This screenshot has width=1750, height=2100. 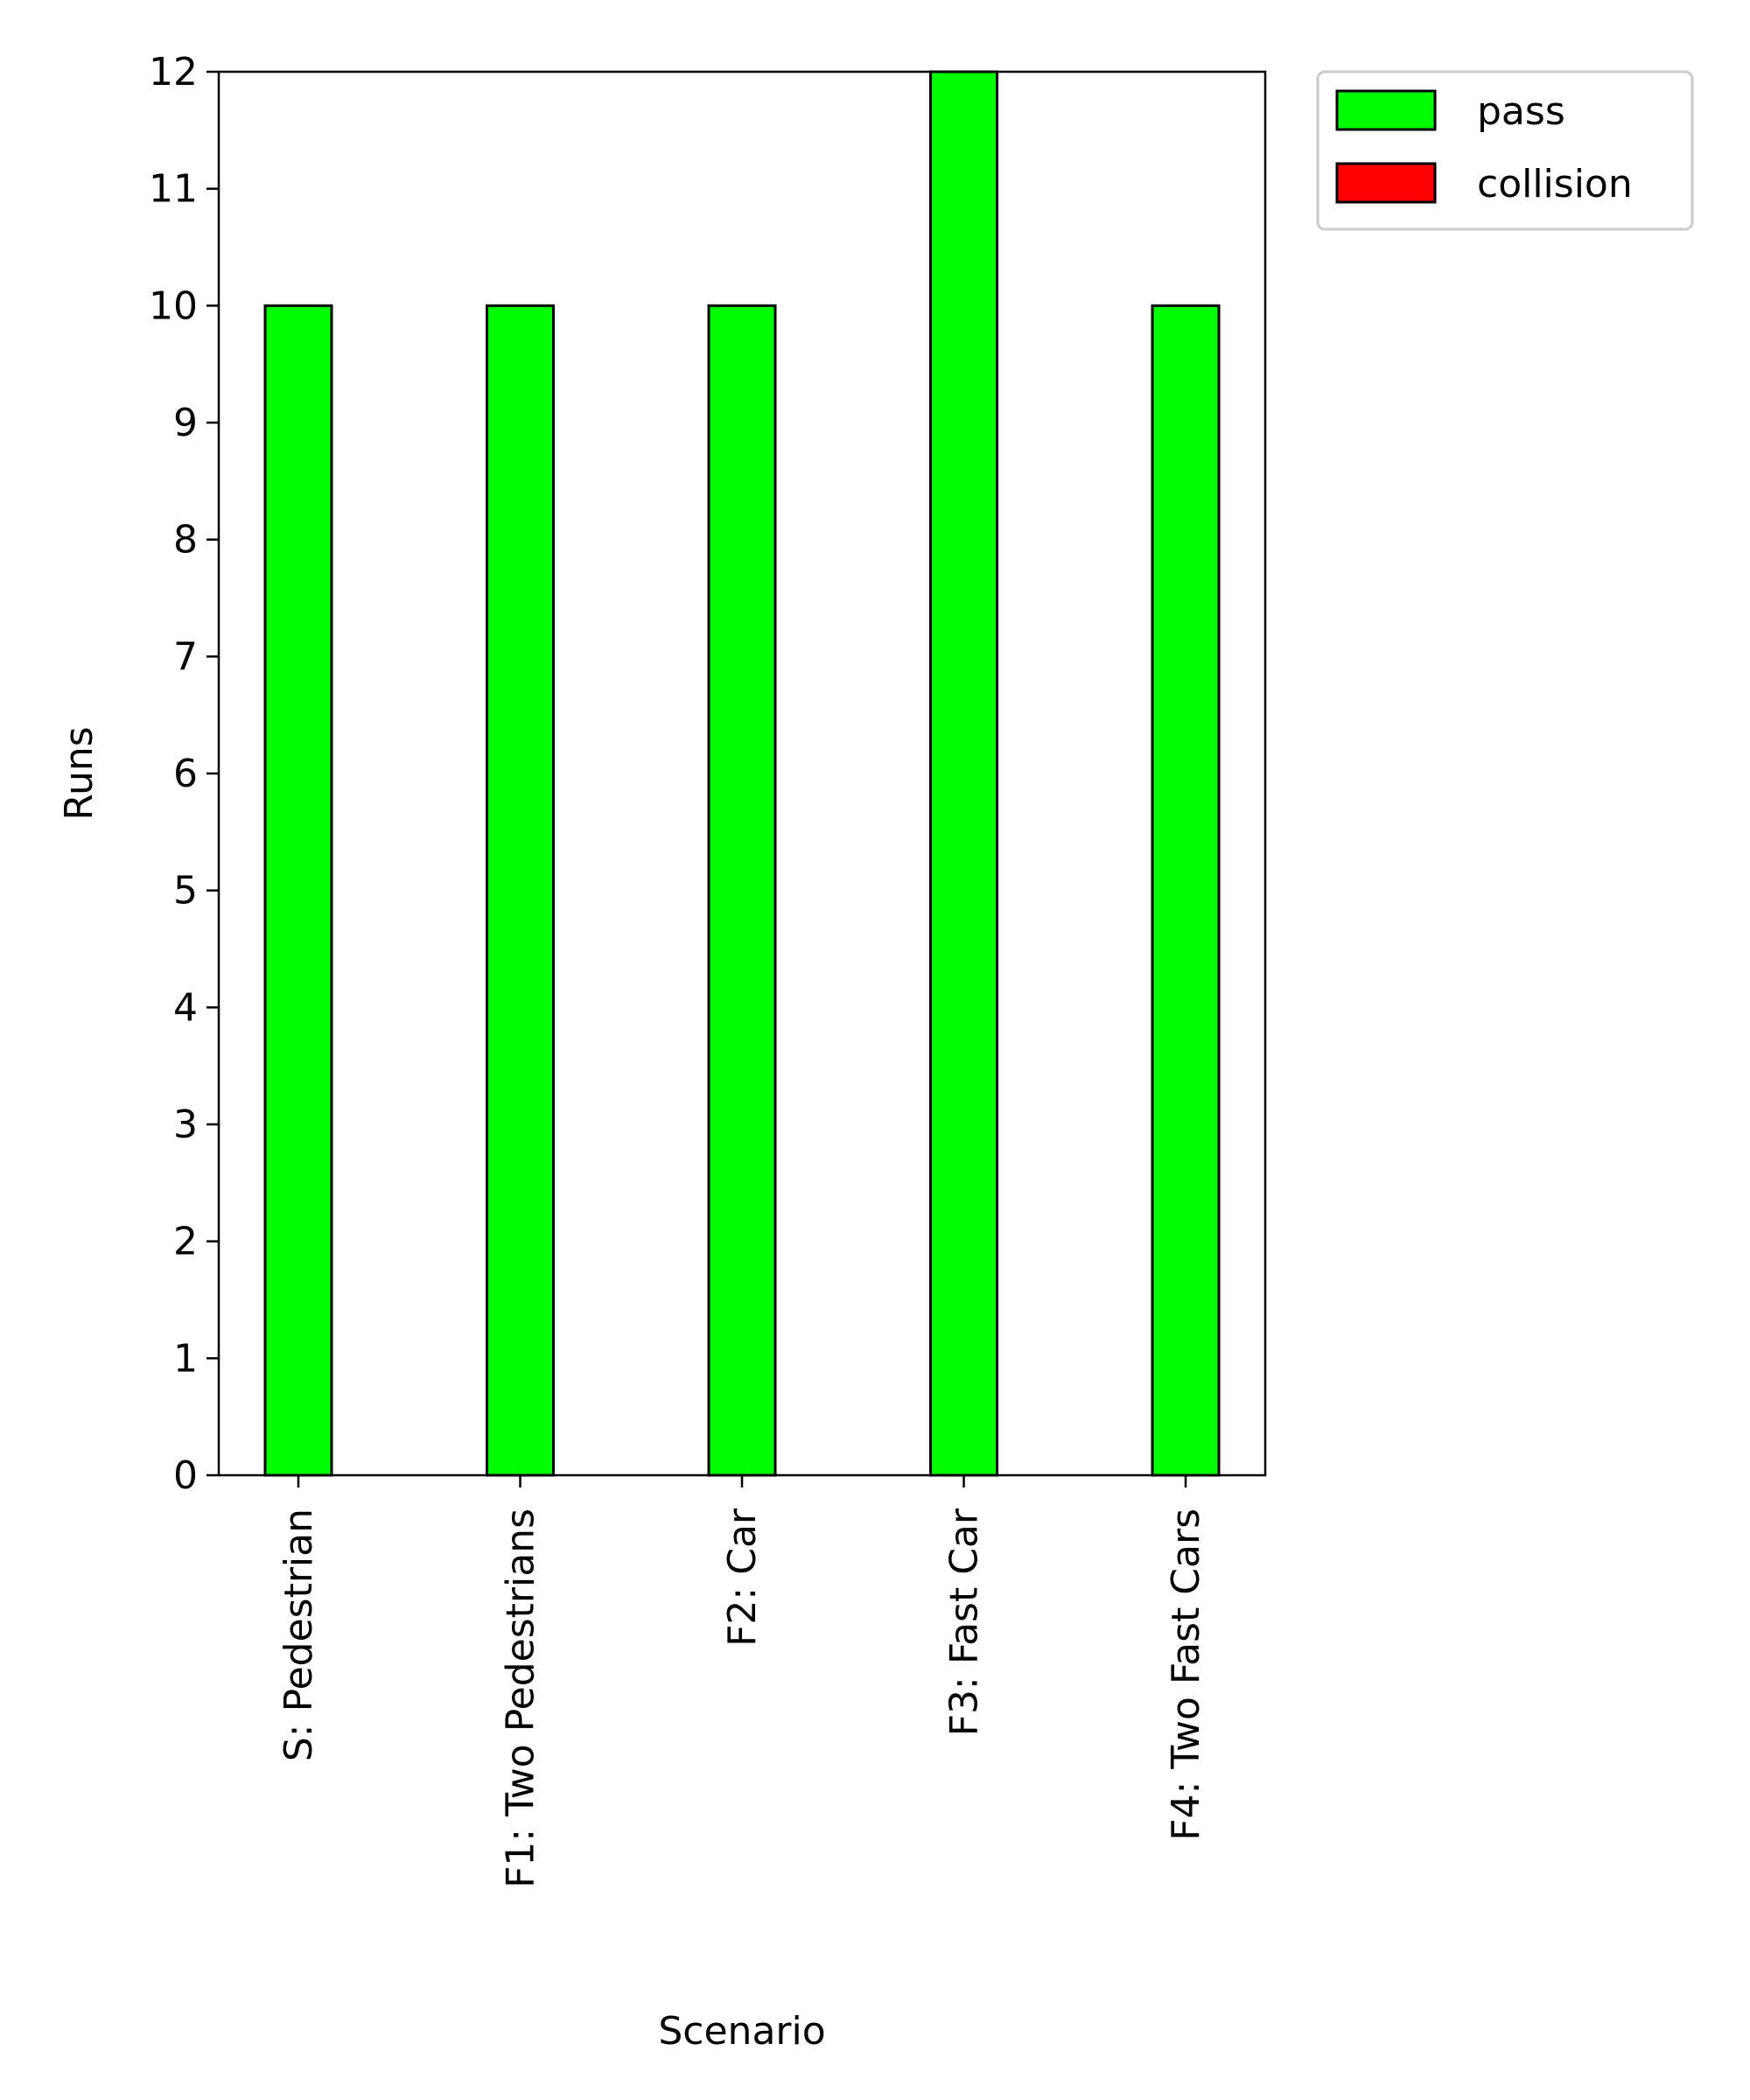 I want to click on x-tick-label: F2: Car, so click(x=742, y=1577).